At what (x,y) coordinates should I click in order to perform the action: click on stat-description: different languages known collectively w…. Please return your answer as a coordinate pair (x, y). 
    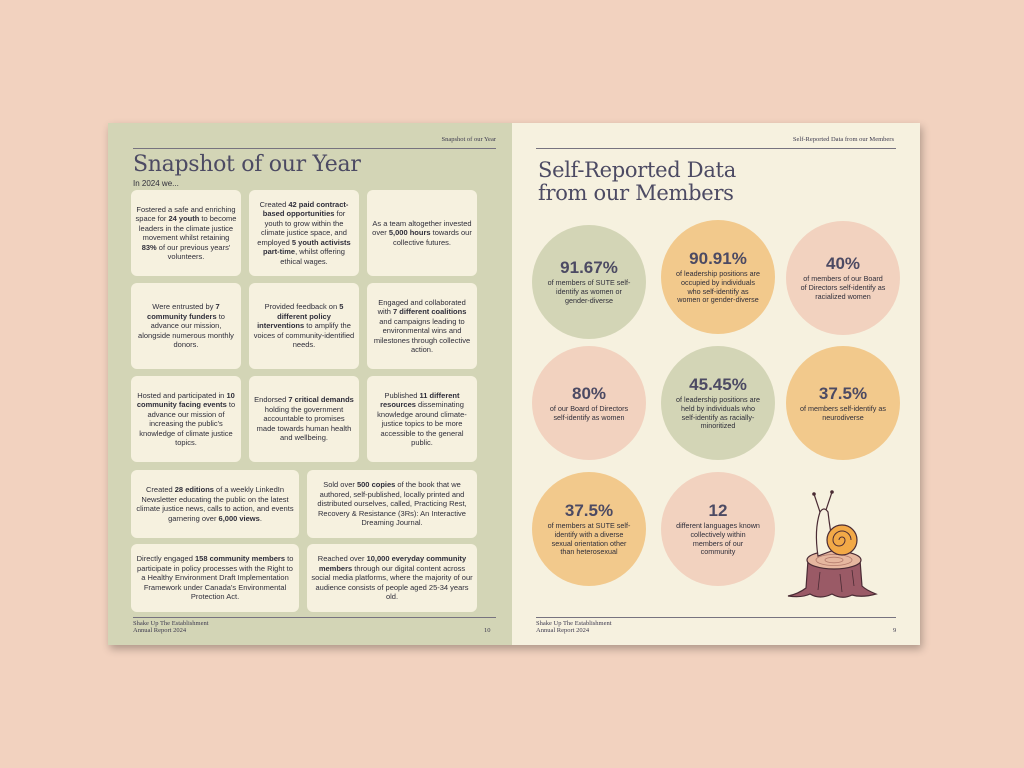
    Looking at the image, I should click on (718, 538).